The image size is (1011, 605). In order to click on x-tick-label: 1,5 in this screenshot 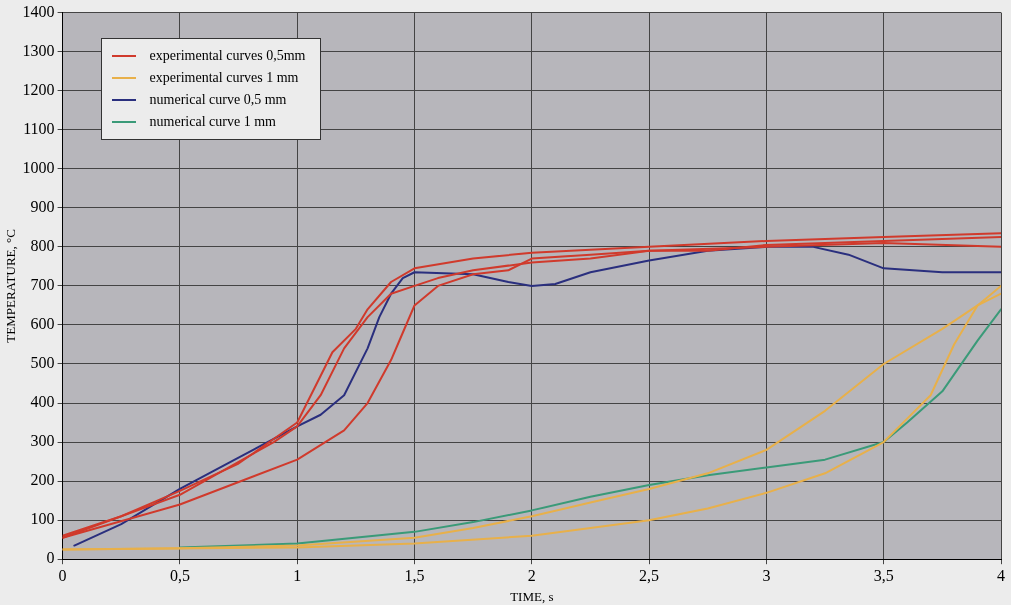, I will do `click(414, 575)`.